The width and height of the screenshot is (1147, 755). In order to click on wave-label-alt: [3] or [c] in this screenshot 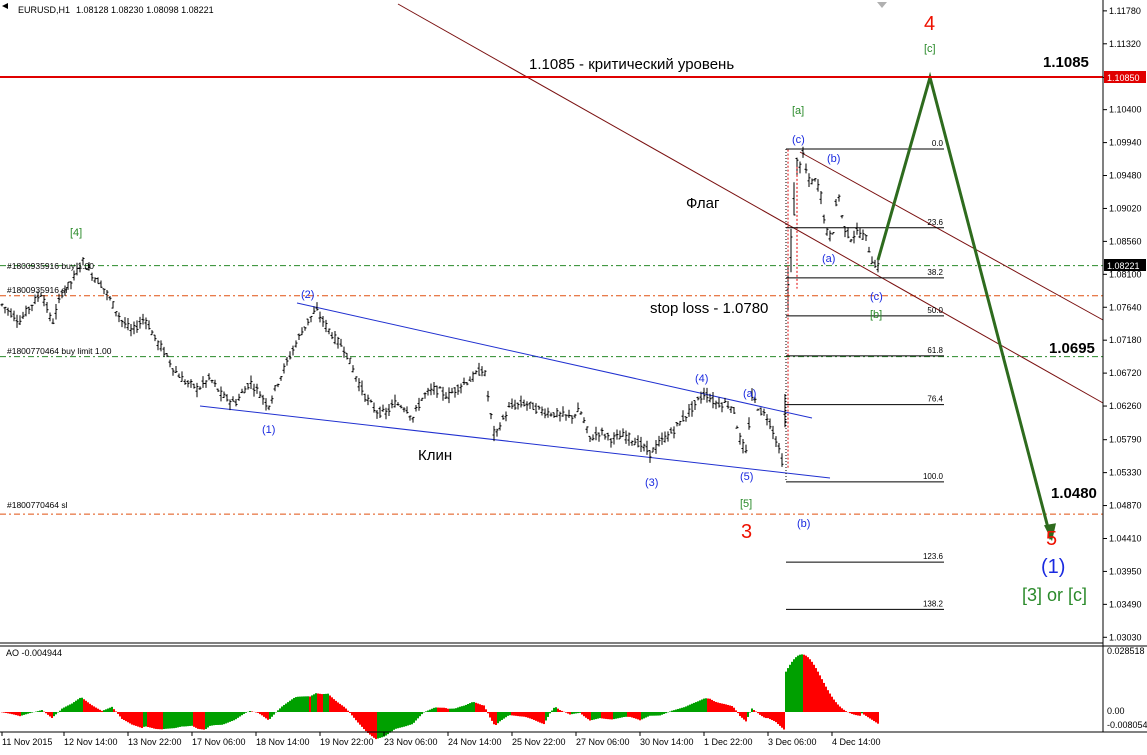, I will do `click(1054, 595)`.